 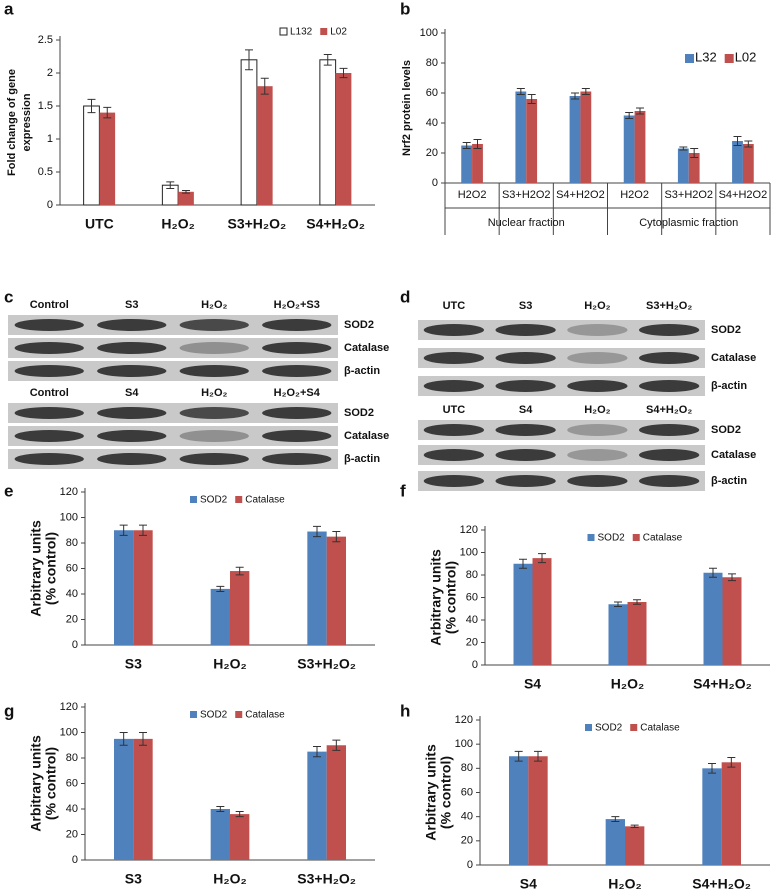 I want to click on panel-label: c, so click(x=8, y=296).